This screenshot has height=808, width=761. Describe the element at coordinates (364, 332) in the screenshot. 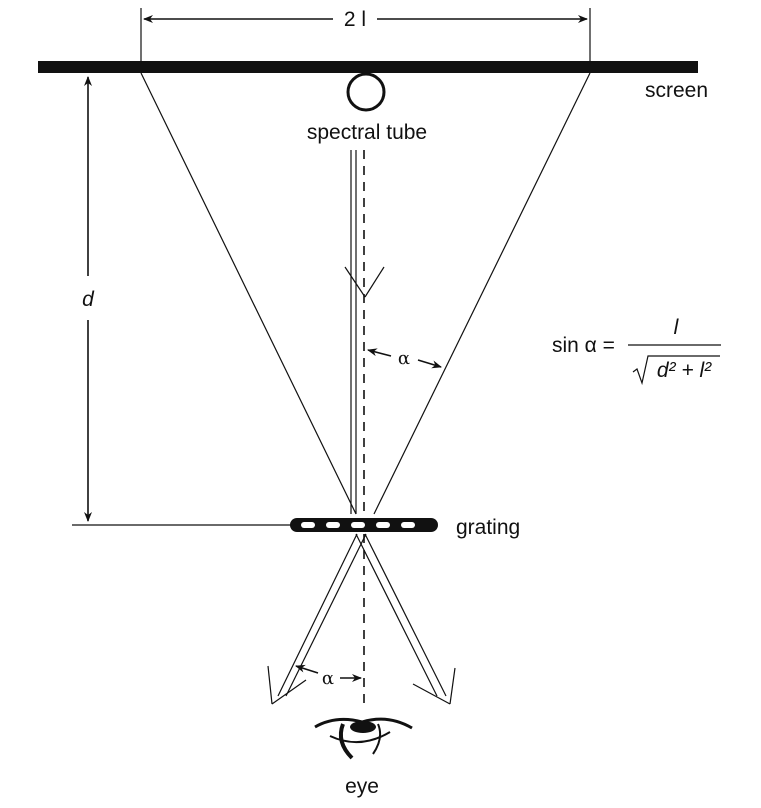

I see `incoming-beam` at that location.